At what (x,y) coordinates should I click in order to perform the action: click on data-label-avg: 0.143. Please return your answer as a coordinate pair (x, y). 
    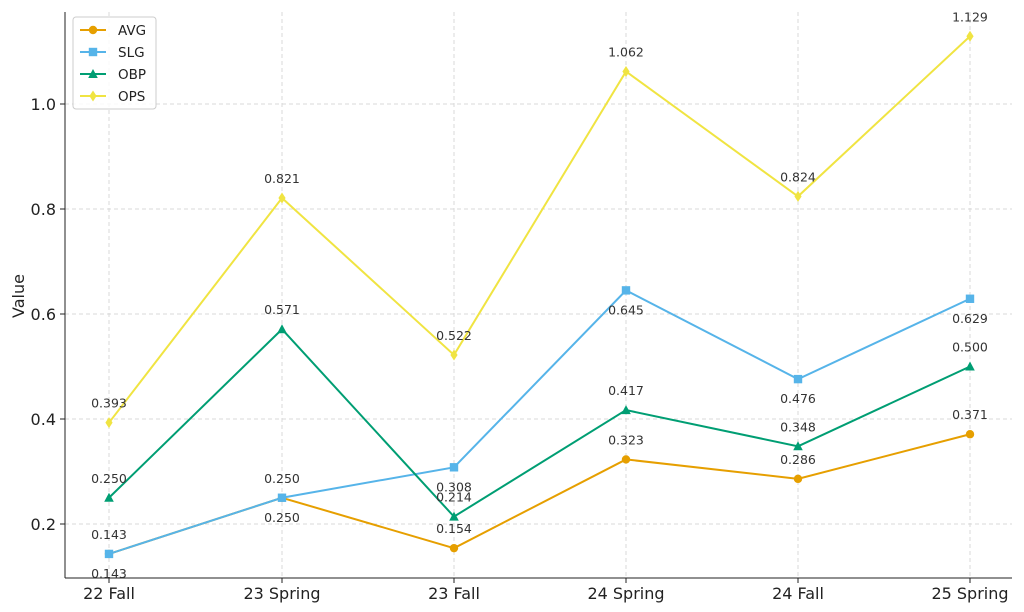
    Looking at the image, I should click on (109, 573).